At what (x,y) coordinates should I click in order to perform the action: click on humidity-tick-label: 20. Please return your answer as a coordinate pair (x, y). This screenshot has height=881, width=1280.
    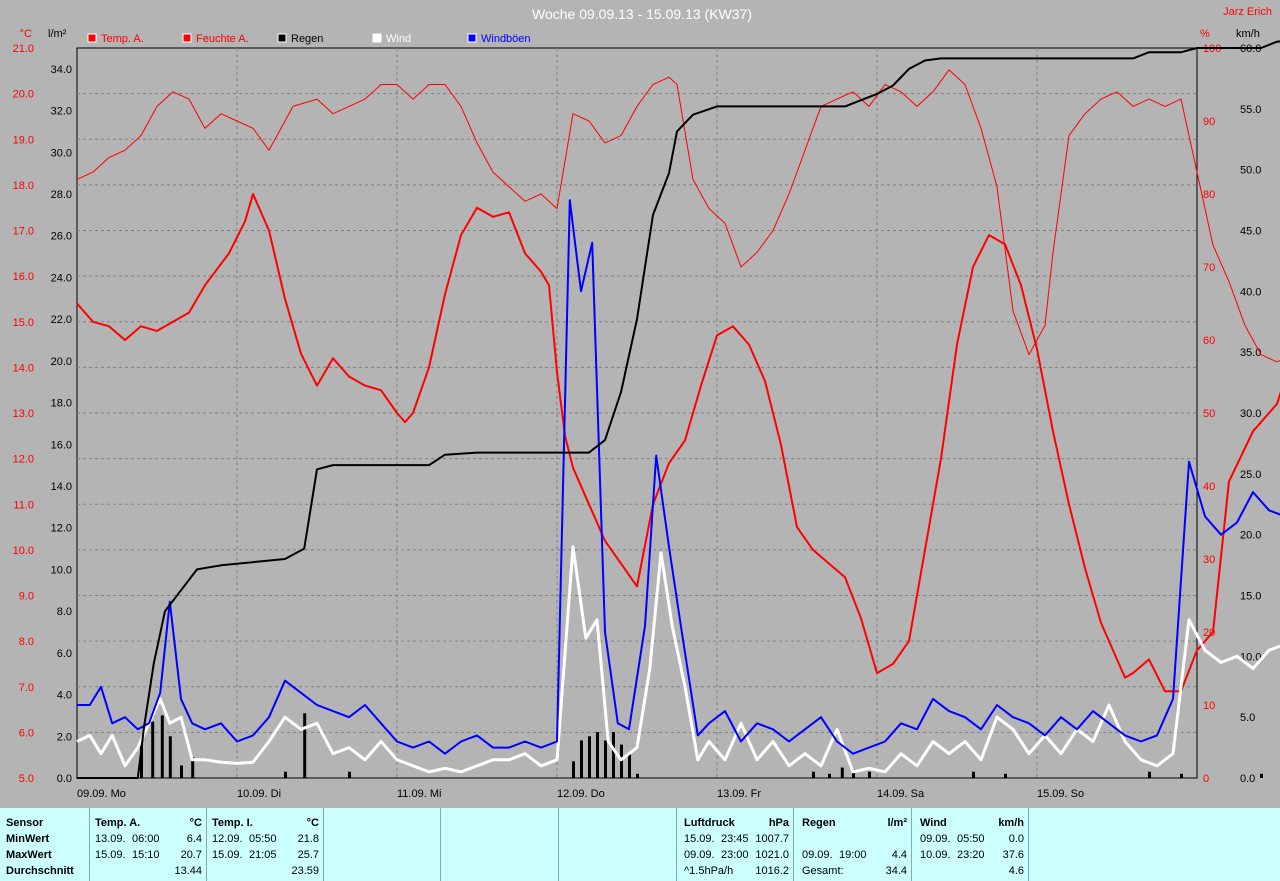
    Looking at the image, I should click on (1209, 633).